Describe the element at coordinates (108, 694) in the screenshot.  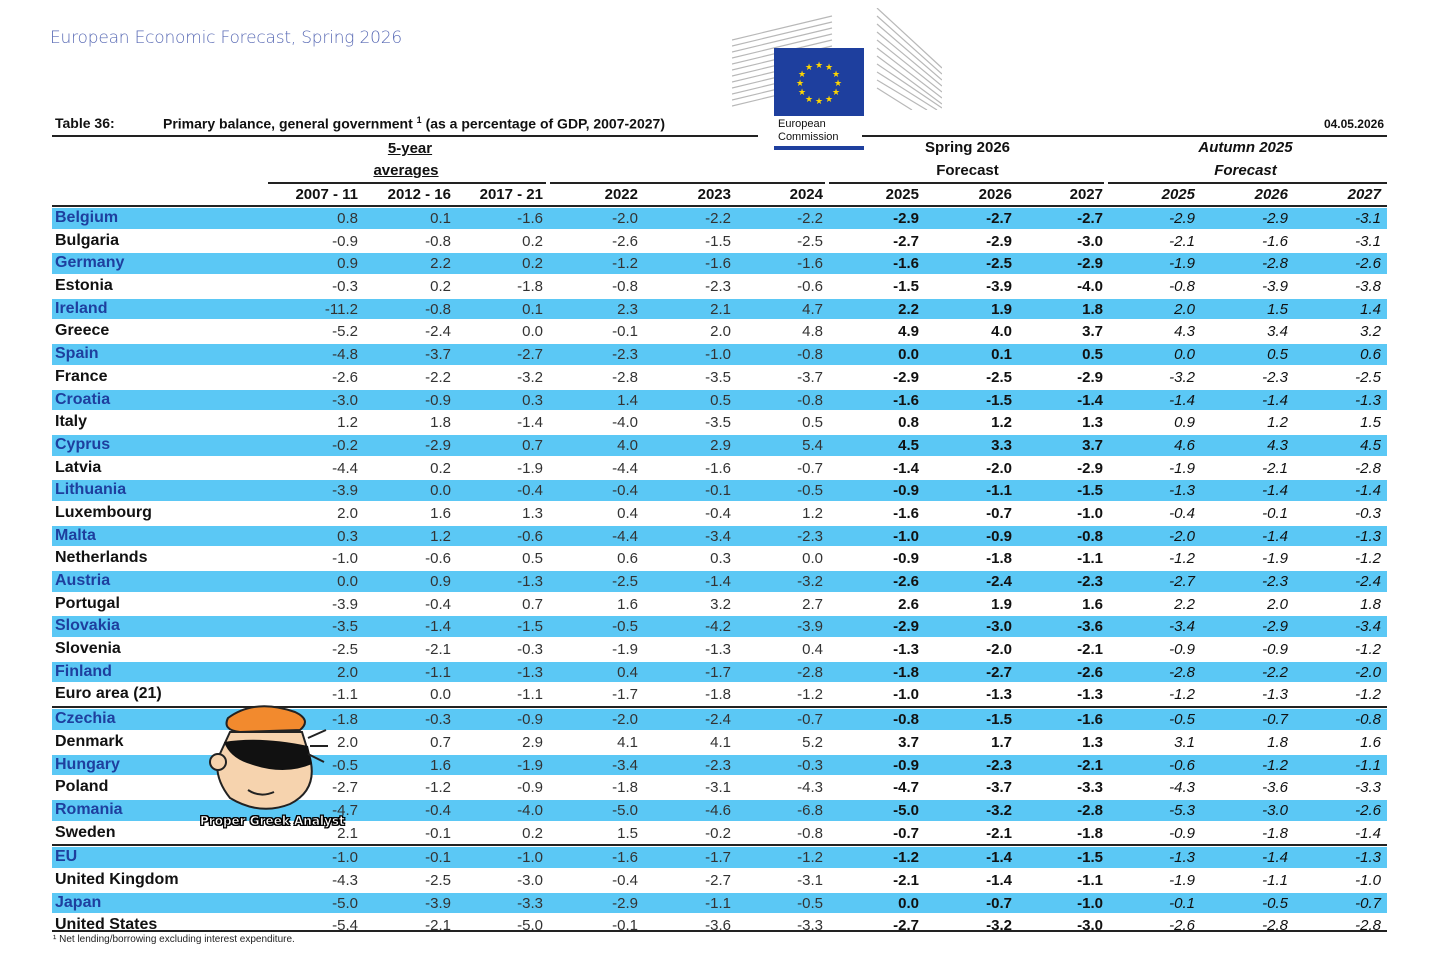
I see `row-label: Euro area (21)` at that location.